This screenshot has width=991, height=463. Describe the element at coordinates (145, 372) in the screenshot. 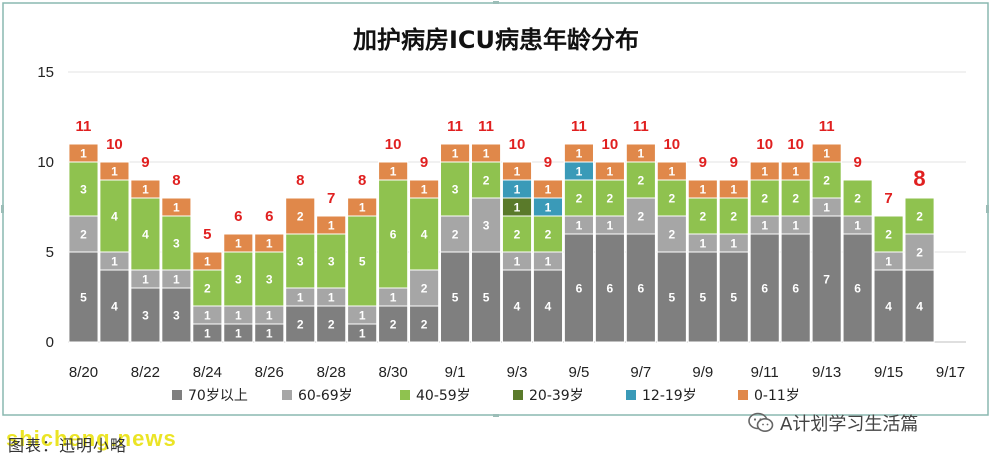

I see `x-tick-label: 8/22` at that location.